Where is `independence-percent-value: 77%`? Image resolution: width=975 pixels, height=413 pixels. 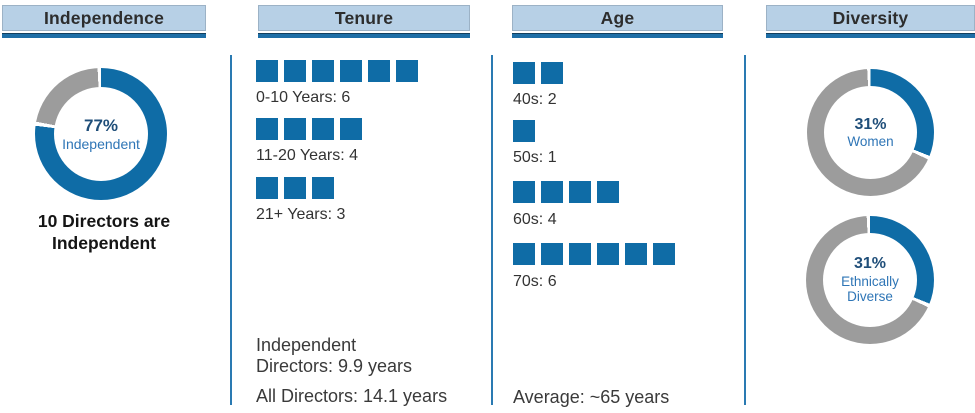 independence-percent-value: 77% is located at coordinates (101, 126).